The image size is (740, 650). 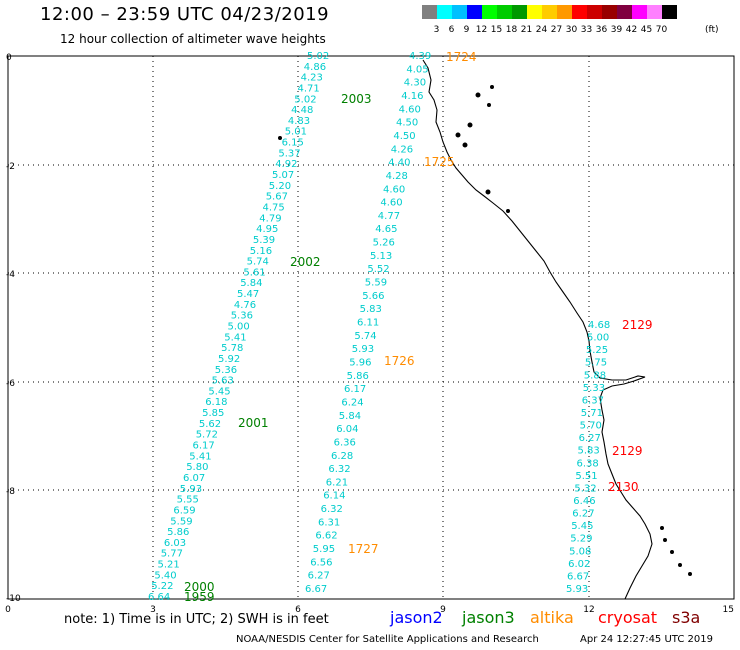 What do you see at coordinates (407, 123) in the screenshot?
I see `swh-value: 4.50` at bounding box center [407, 123].